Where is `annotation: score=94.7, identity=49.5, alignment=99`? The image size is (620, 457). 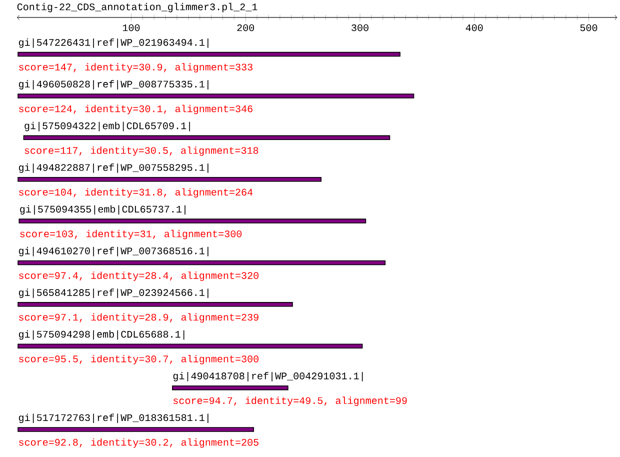
annotation: score=94.7, identity=49.5, alignment=99 is located at coordinates (290, 401).